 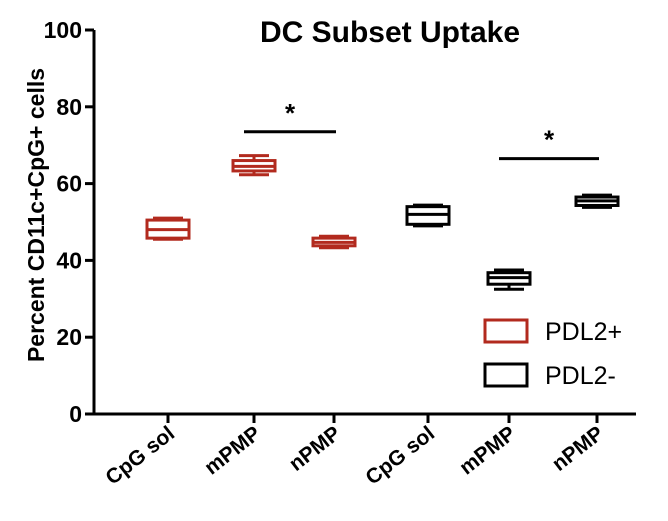 I want to click on box-PDL2--nPMP, so click(x=597, y=201).